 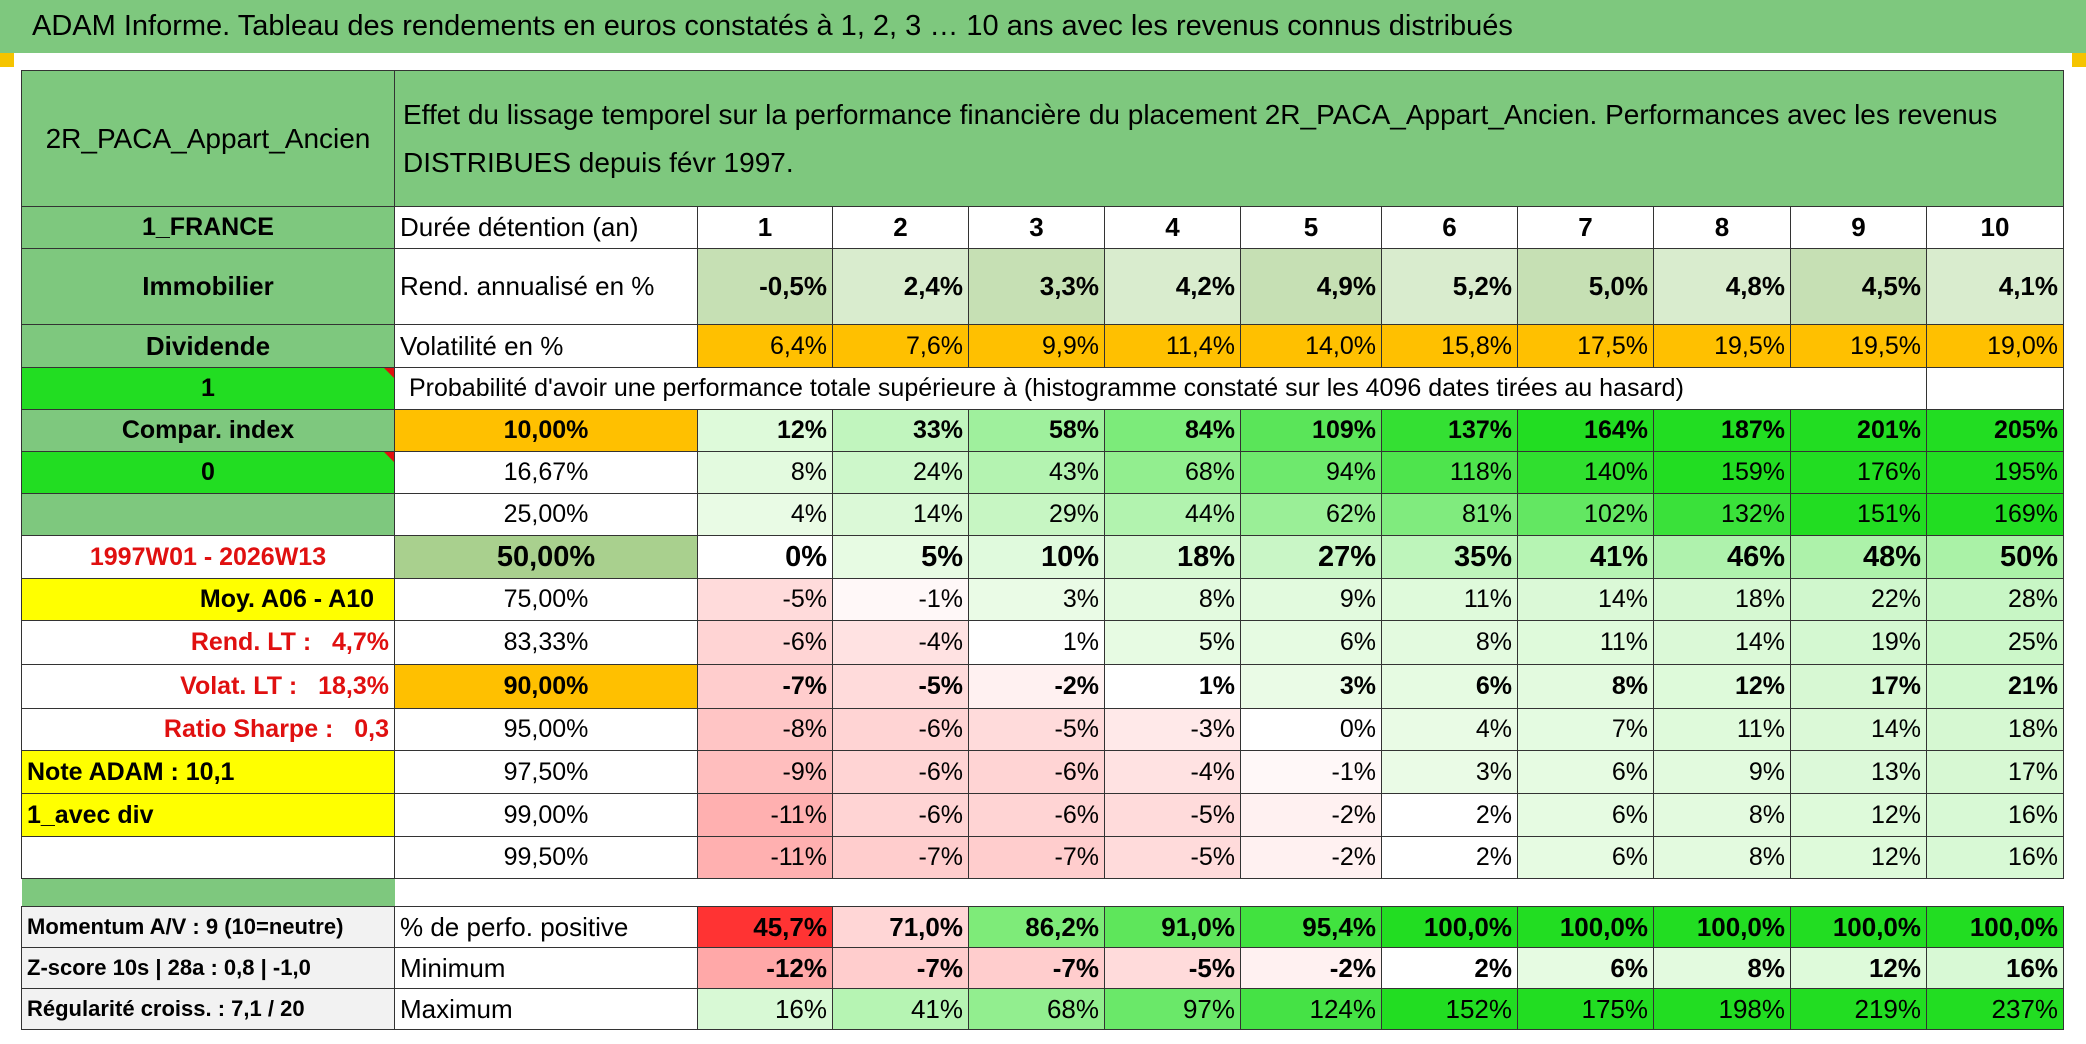 What do you see at coordinates (1585, 430) in the screenshot?
I see `quantile-value: 164%` at bounding box center [1585, 430].